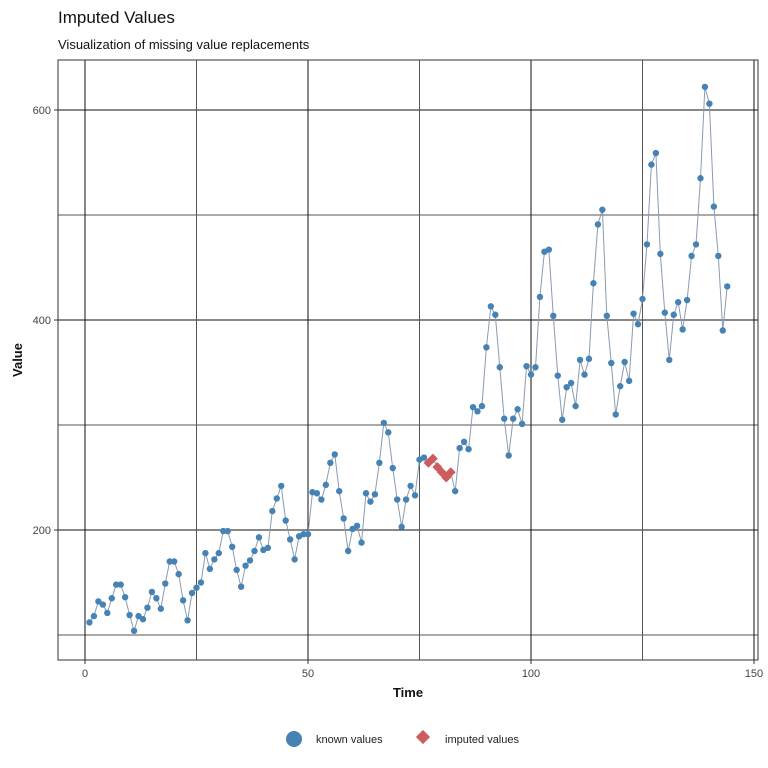 The image size is (768, 768). Describe the element at coordinates (450, 472) in the screenshot. I see `imputed-point` at that location.